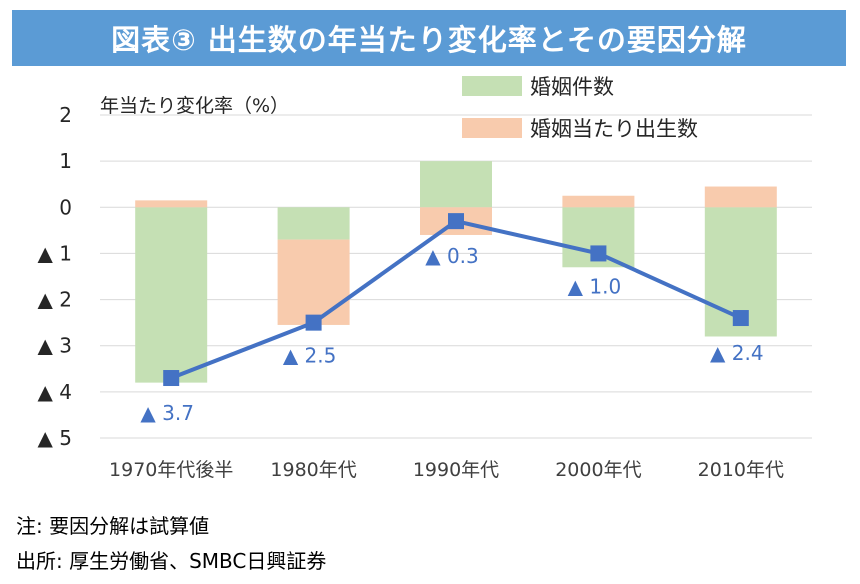  What do you see at coordinates (171, 470) in the screenshot?
I see `x-tick-label: 1970年代後半` at bounding box center [171, 470].